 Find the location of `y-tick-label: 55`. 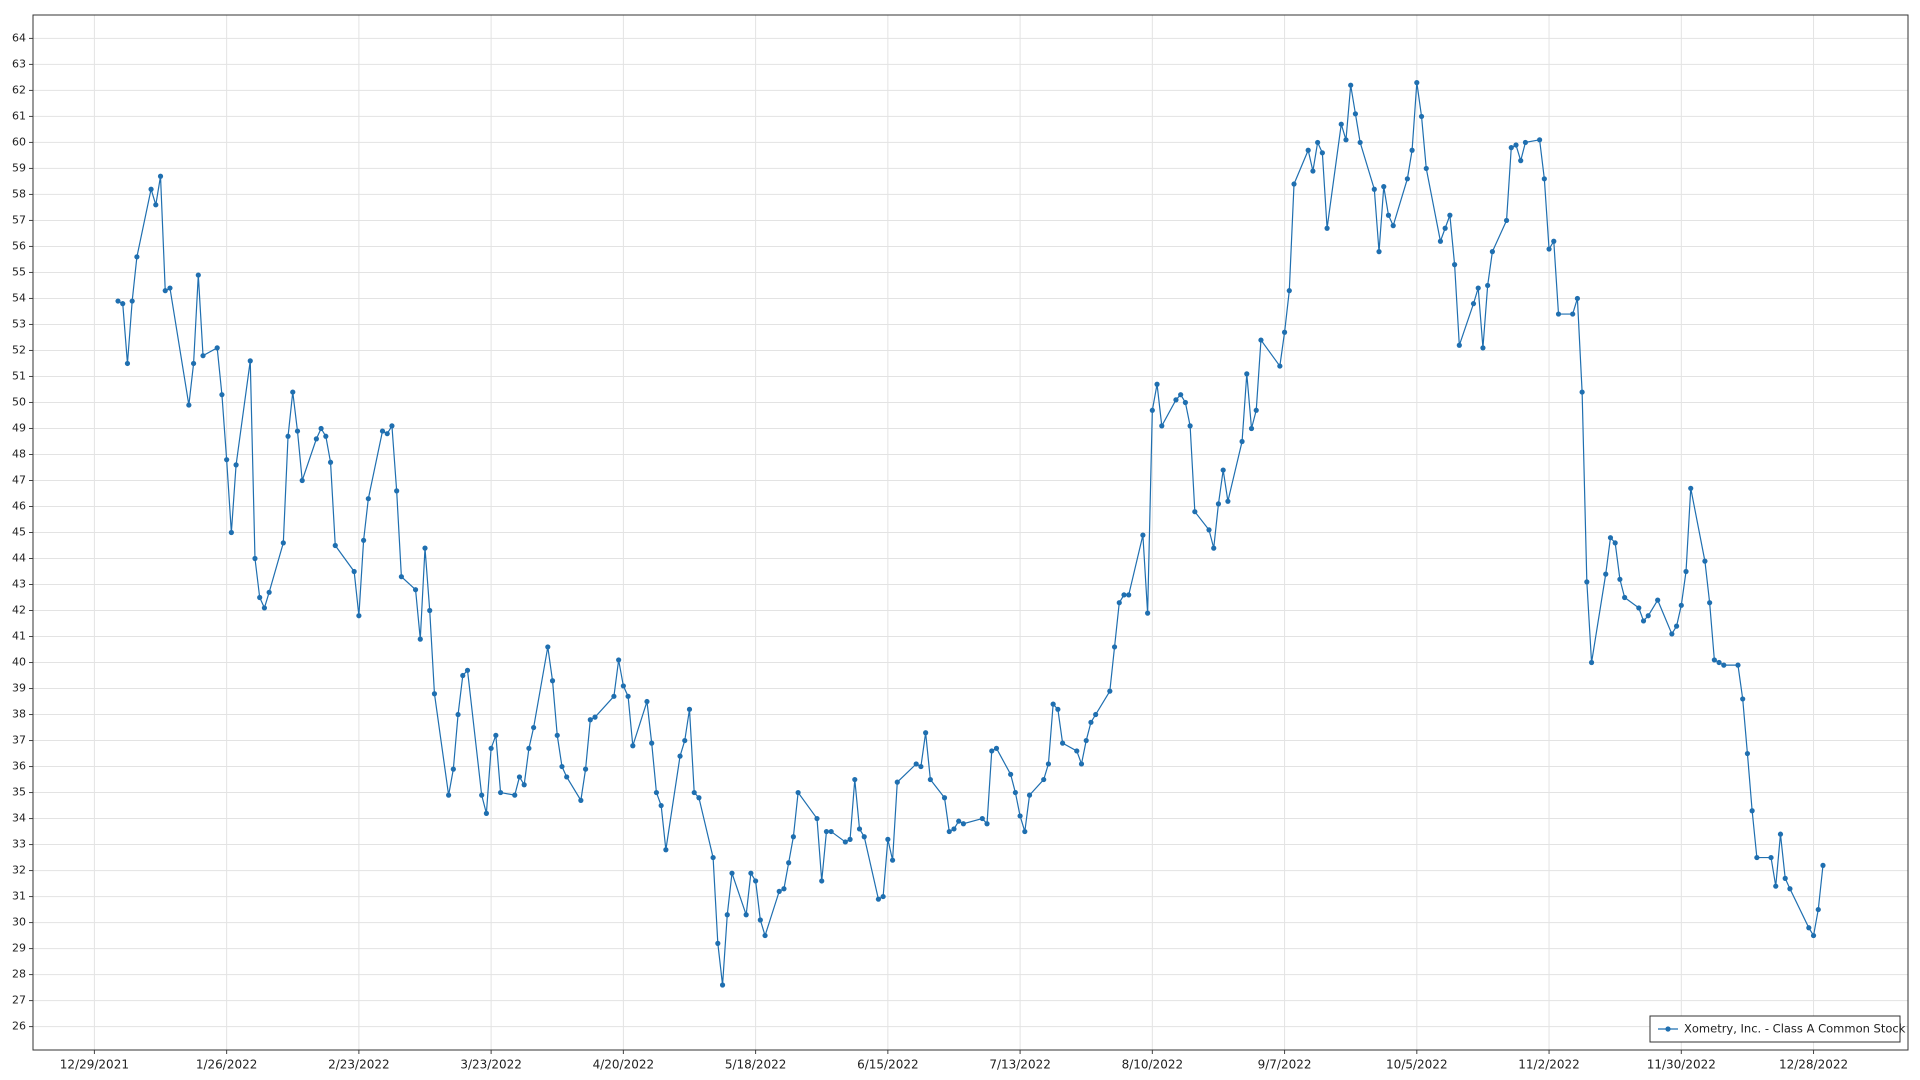

y-tick-label: 55 is located at coordinates (19, 271).